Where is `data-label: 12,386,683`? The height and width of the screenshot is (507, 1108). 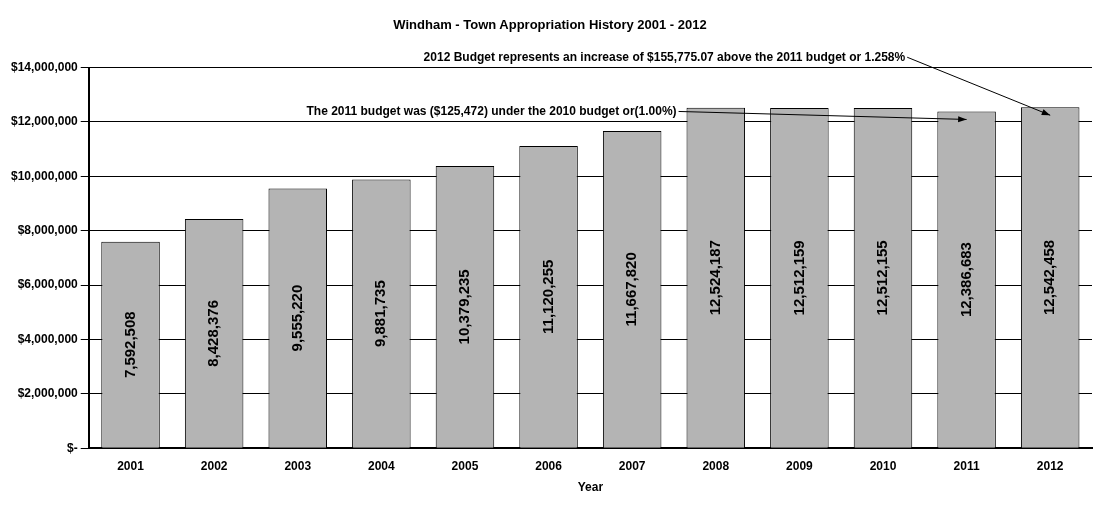 data-label: 12,386,683 is located at coordinates (965, 280).